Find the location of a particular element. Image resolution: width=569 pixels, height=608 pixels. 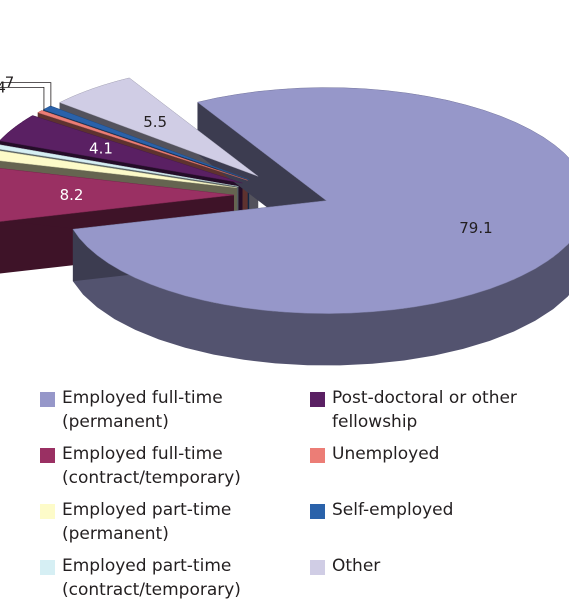

pie-value-label: 0.4 is located at coordinates (3, 87).